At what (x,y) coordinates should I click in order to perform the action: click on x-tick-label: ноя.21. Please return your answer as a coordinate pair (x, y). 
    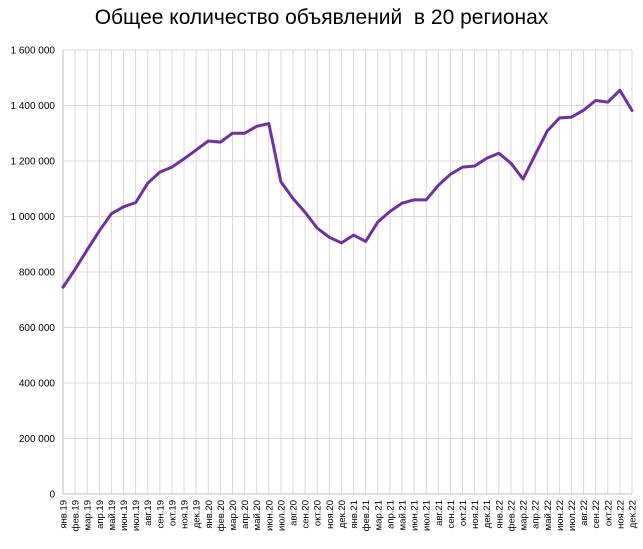
    Looking at the image, I should click on (475, 514).